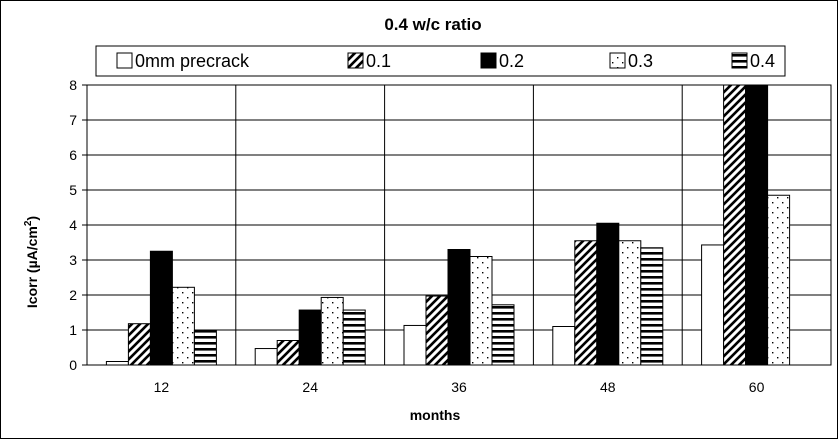 The image size is (839, 445). Describe the element at coordinates (757, 387) in the screenshot. I see `x-tick-label: 60` at that location.